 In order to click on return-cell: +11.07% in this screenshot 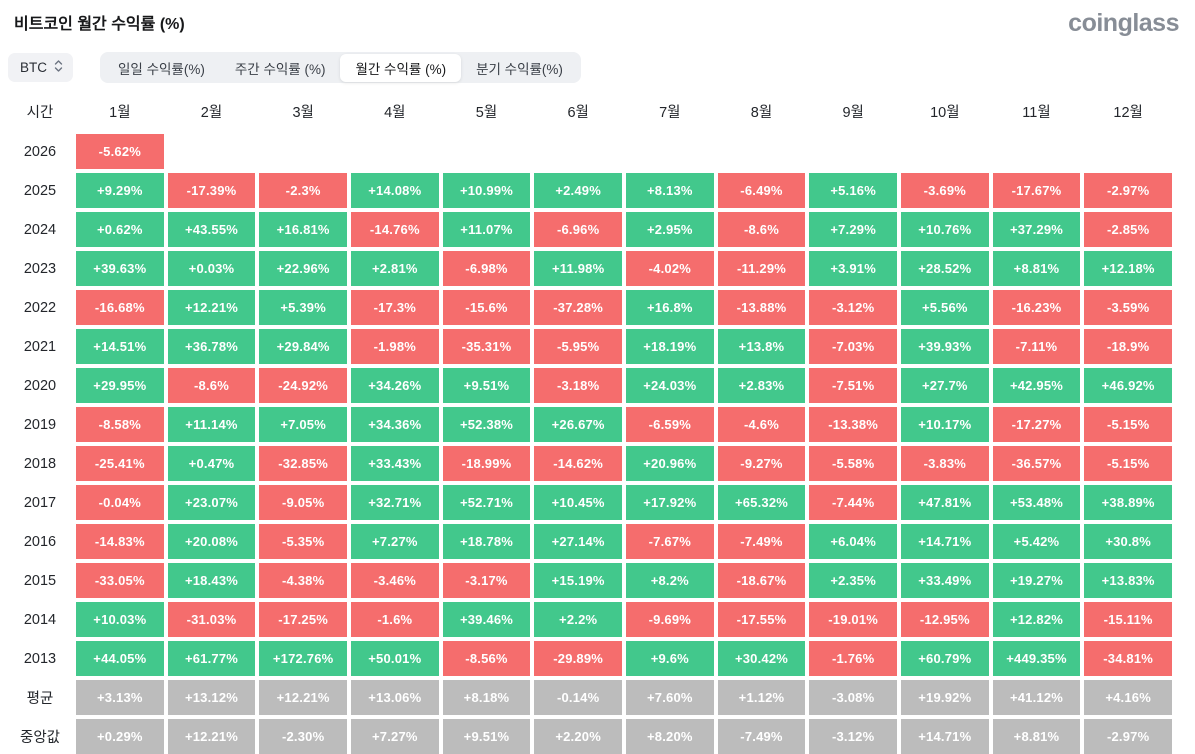, I will do `click(486, 229)`.